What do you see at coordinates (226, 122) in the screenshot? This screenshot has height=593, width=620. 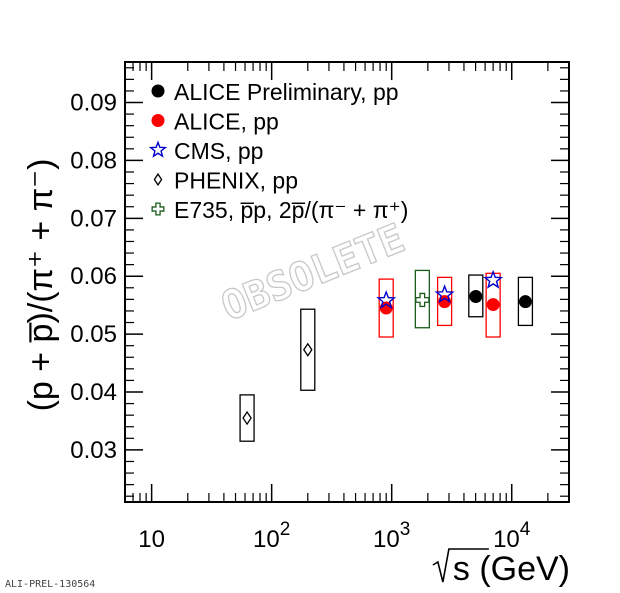 I see `legend-entry-label: ALICE, pp` at bounding box center [226, 122].